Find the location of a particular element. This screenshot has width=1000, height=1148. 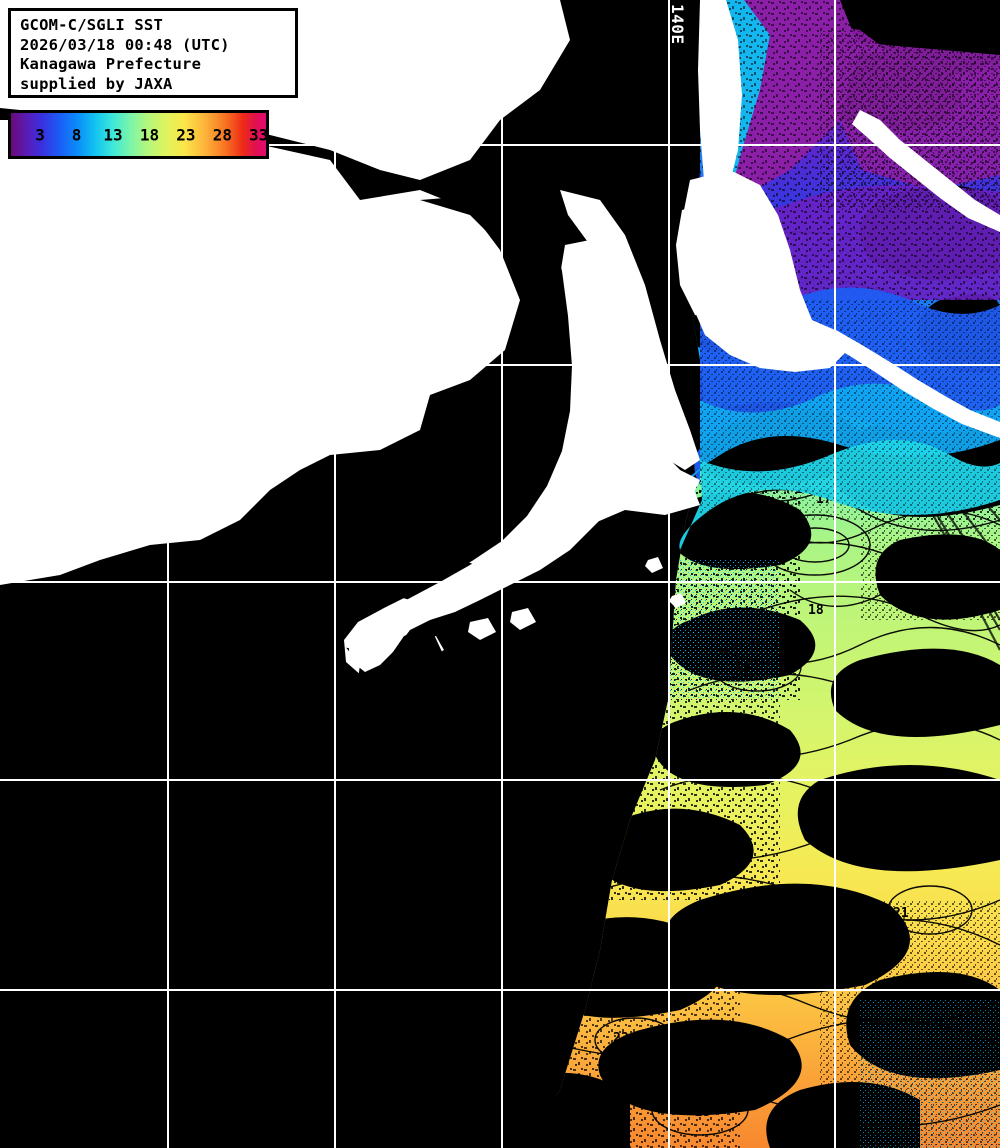

colorbar-tick-3: 3 is located at coordinates (40, 134).